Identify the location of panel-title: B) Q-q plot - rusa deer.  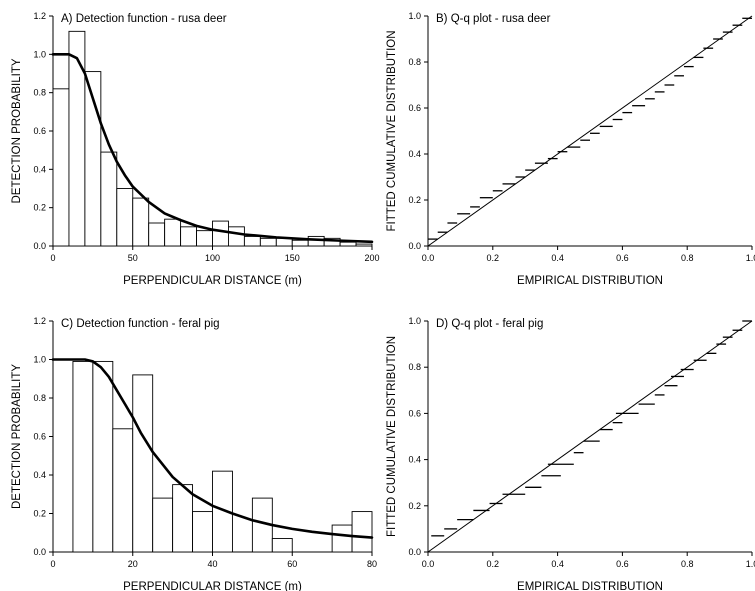
(493, 19).